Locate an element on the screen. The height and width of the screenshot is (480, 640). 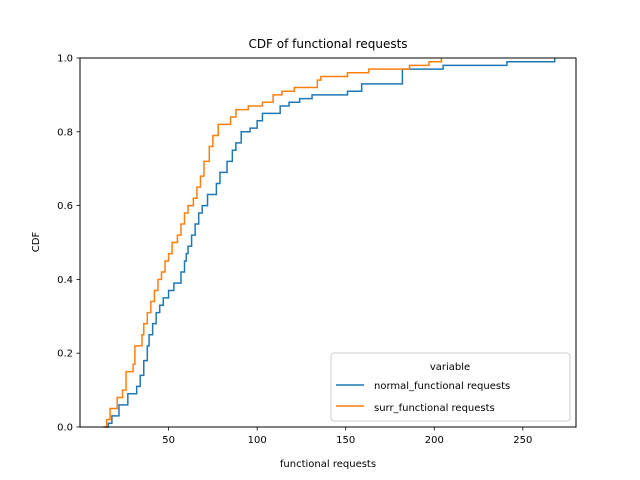
y-tick-label: 1.0 is located at coordinates (65, 59).